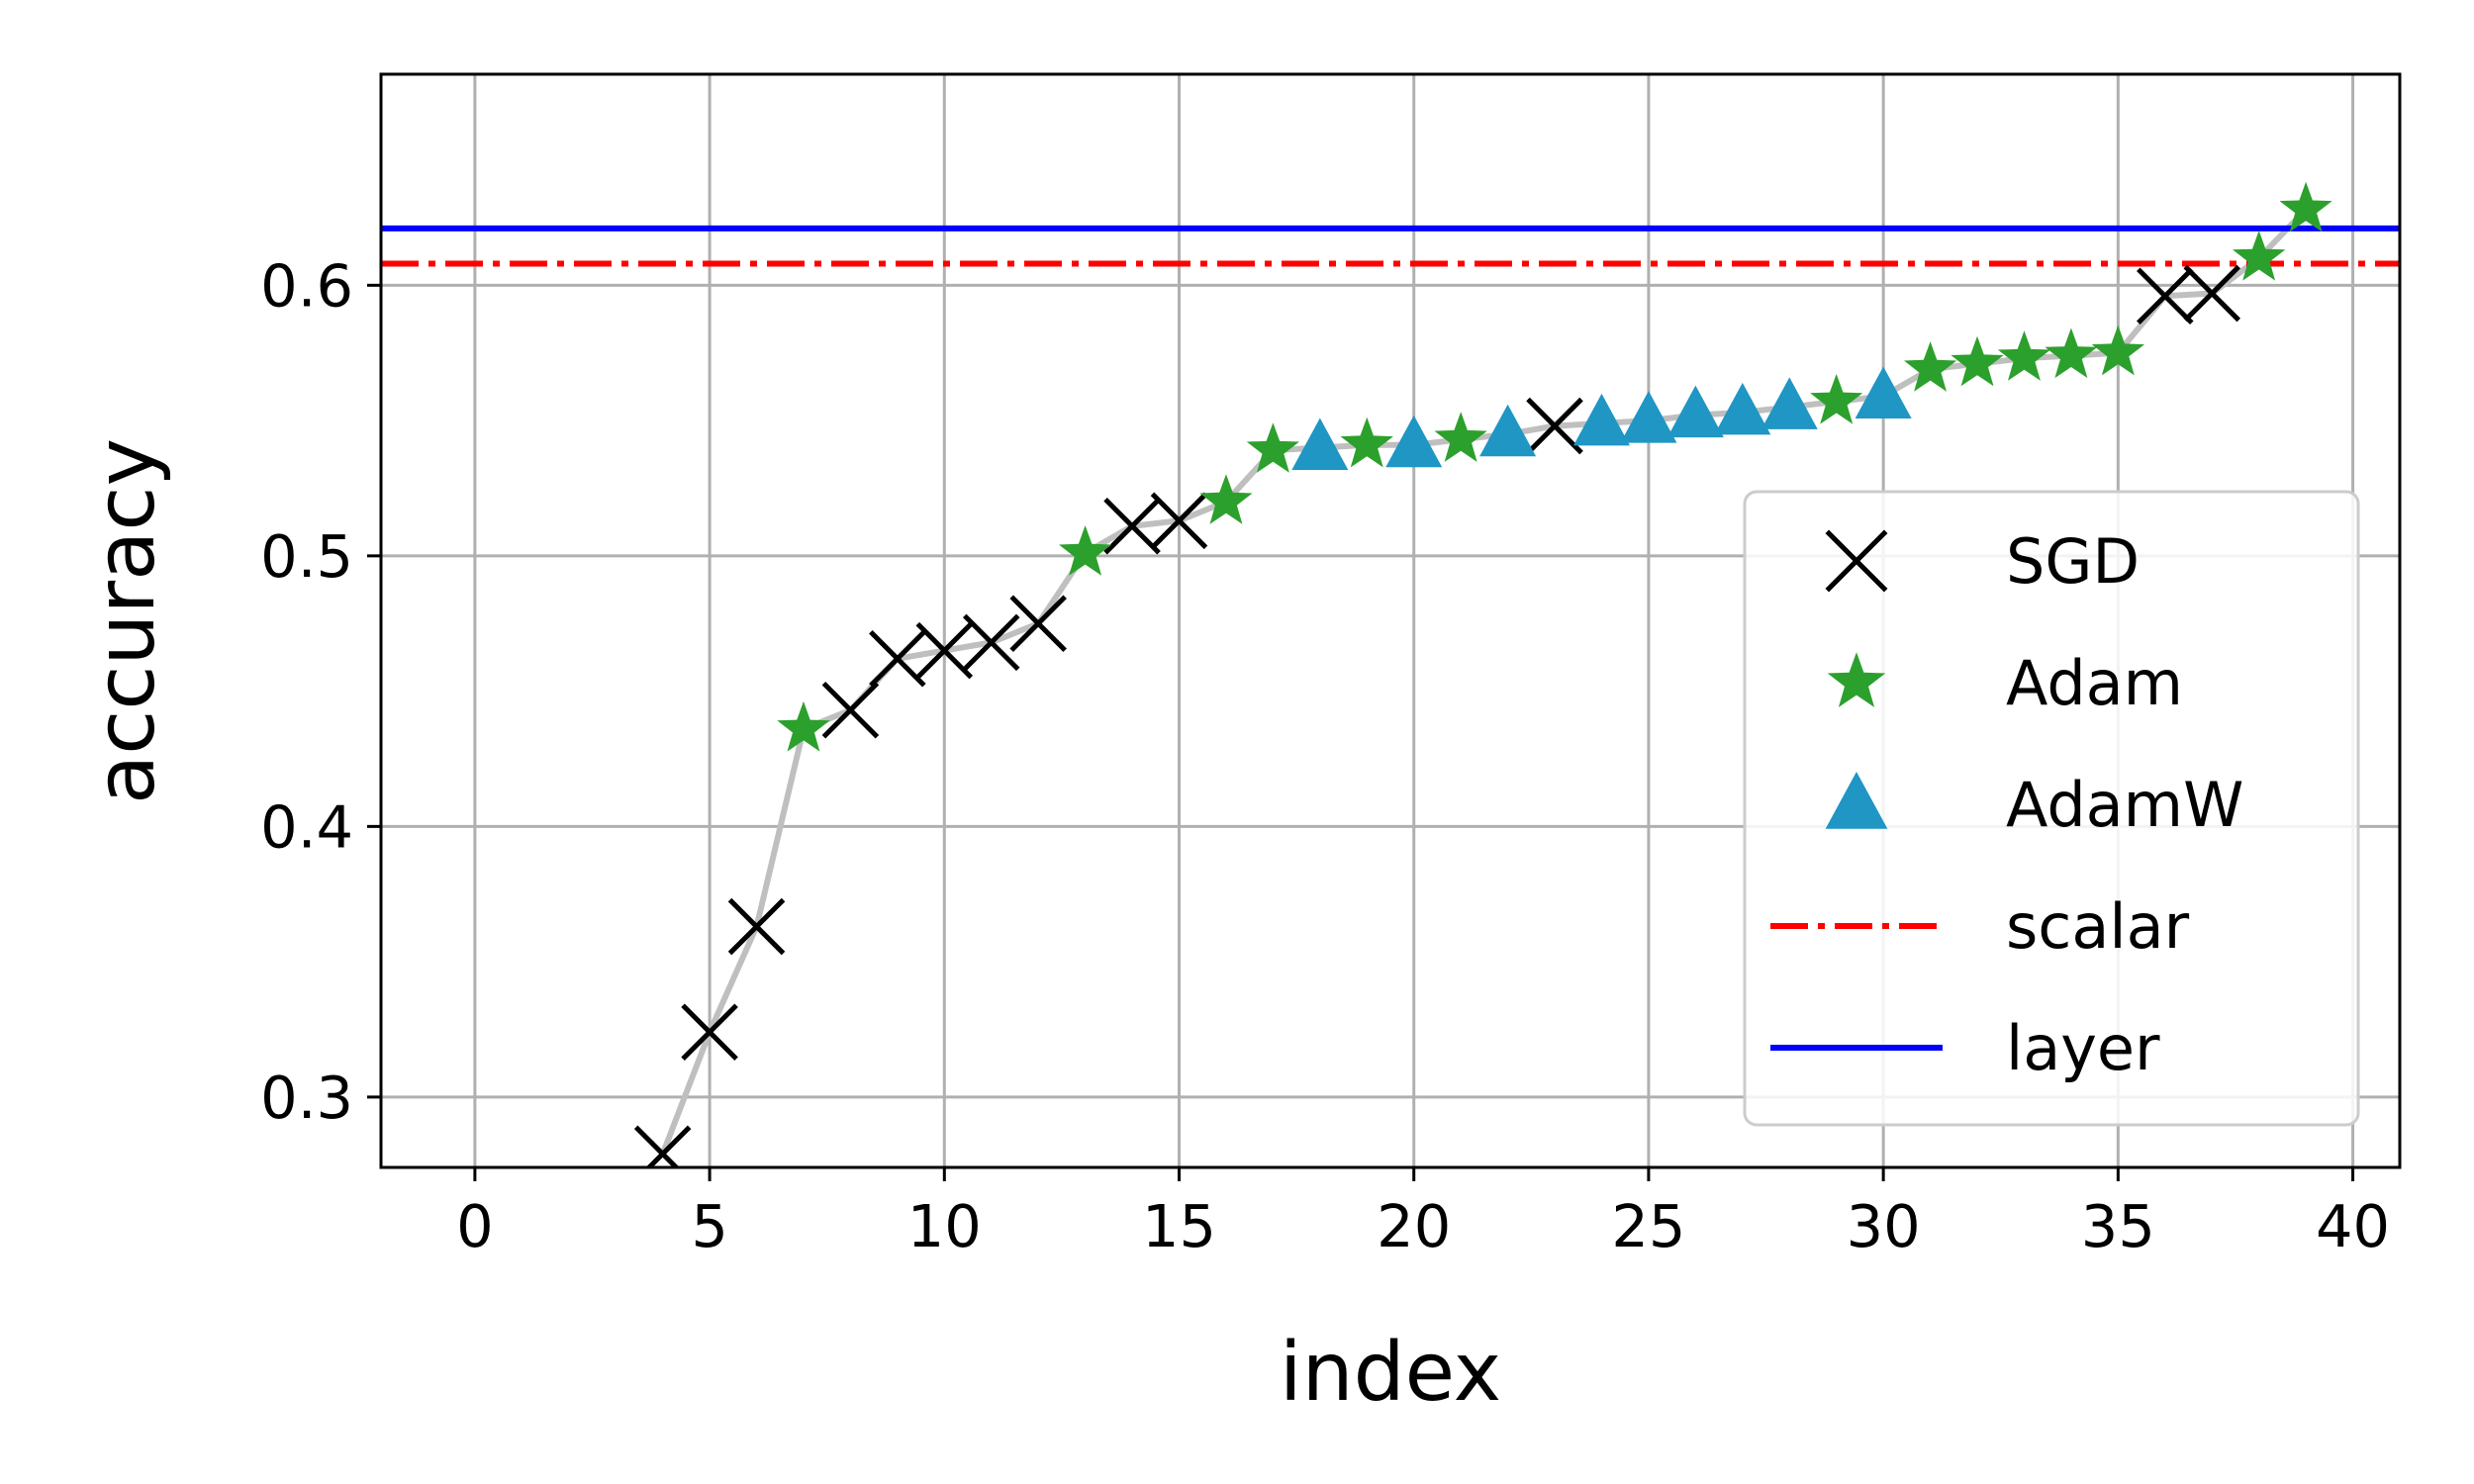  What do you see at coordinates (1648, 1226) in the screenshot?
I see `x-tick-label: 25` at bounding box center [1648, 1226].